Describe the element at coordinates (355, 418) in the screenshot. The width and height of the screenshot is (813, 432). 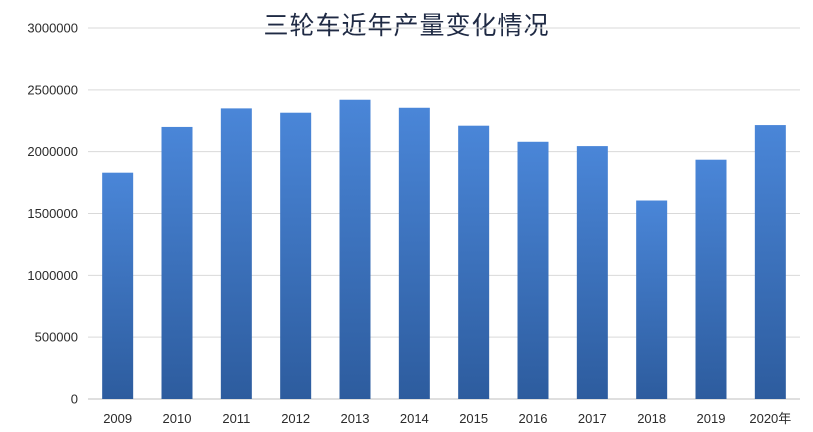
I see `x-tick-label: 2013` at that location.